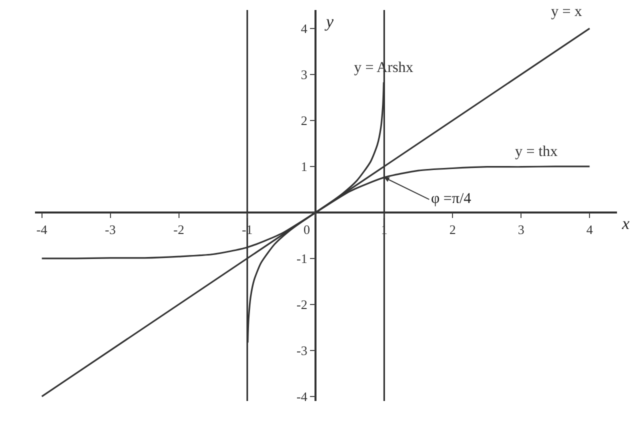 This screenshot has height=431, width=642. What do you see at coordinates (178, 229) in the screenshot?
I see `x-tick-label: -2` at bounding box center [178, 229].